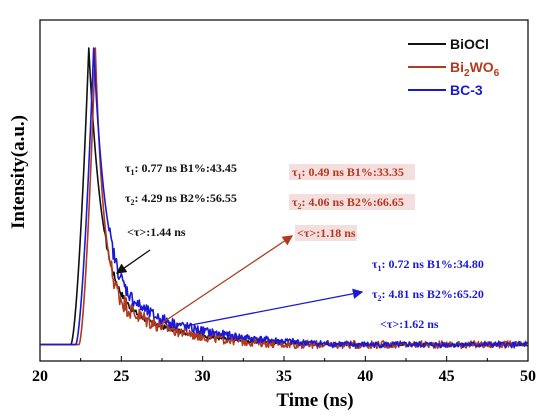 The width and height of the screenshot is (550, 420). What do you see at coordinates (203, 376) in the screenshot?
I see `x-tick-label: 30` at bounding box center [203, 376].